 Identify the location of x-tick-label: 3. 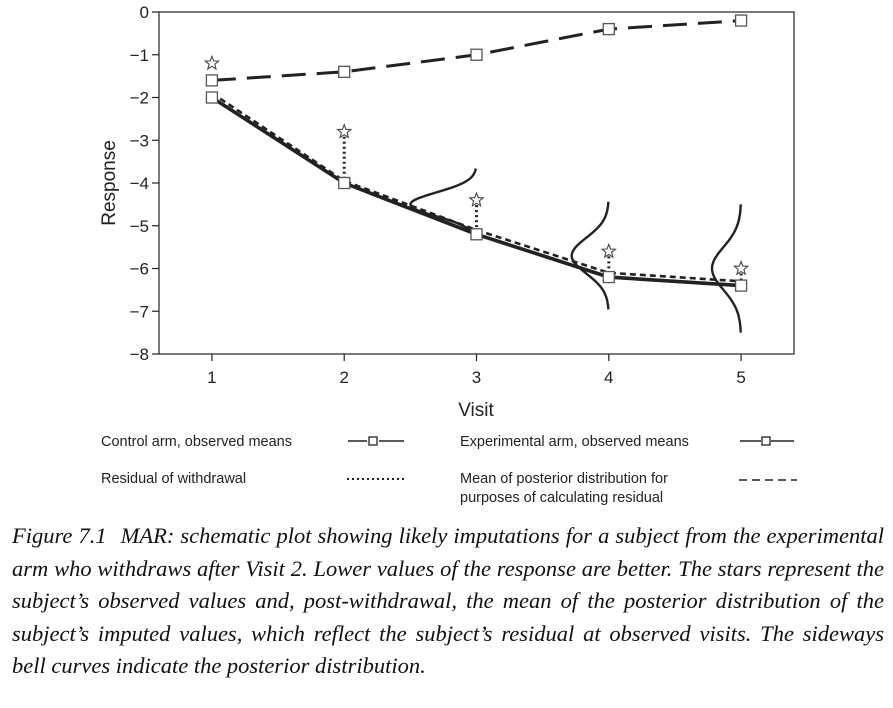
(476, 377).